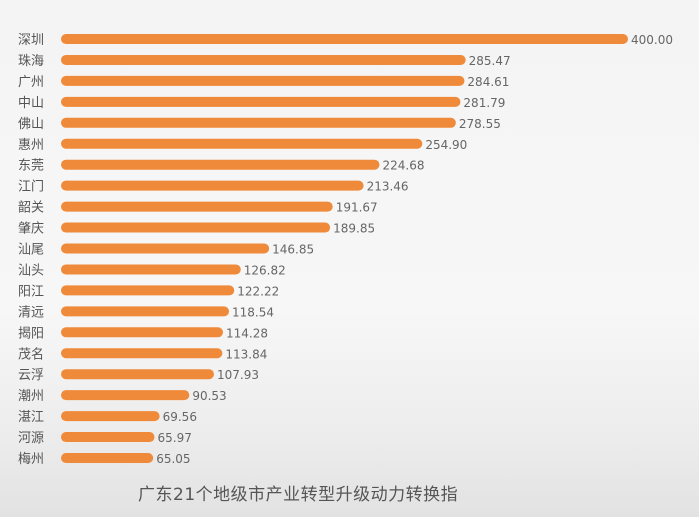 The width and height of the screenshot is (699, 517). Describe the element at coordinates (31, 187) in the screenshot. I see `category-label: 江门` at that location.